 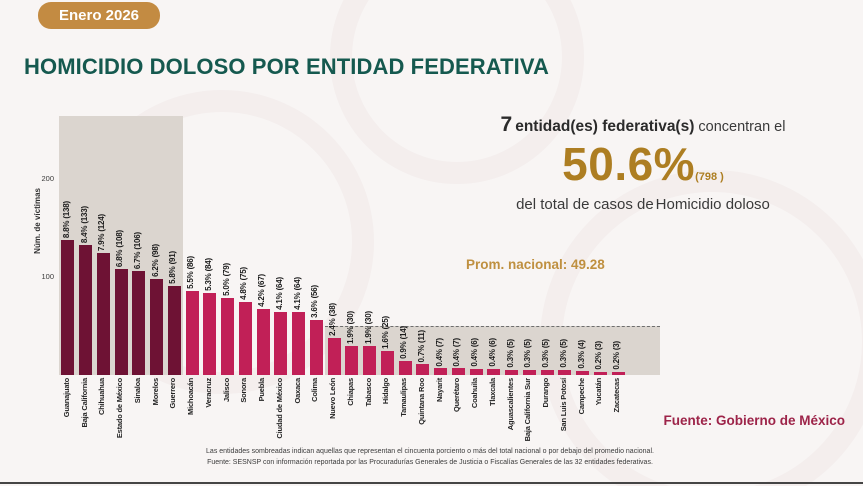 What do you see at coordinates (226, 279) in the screenshot?
I see `bar-value-label: 5.0% (79)` at bounding box center [226, 279].